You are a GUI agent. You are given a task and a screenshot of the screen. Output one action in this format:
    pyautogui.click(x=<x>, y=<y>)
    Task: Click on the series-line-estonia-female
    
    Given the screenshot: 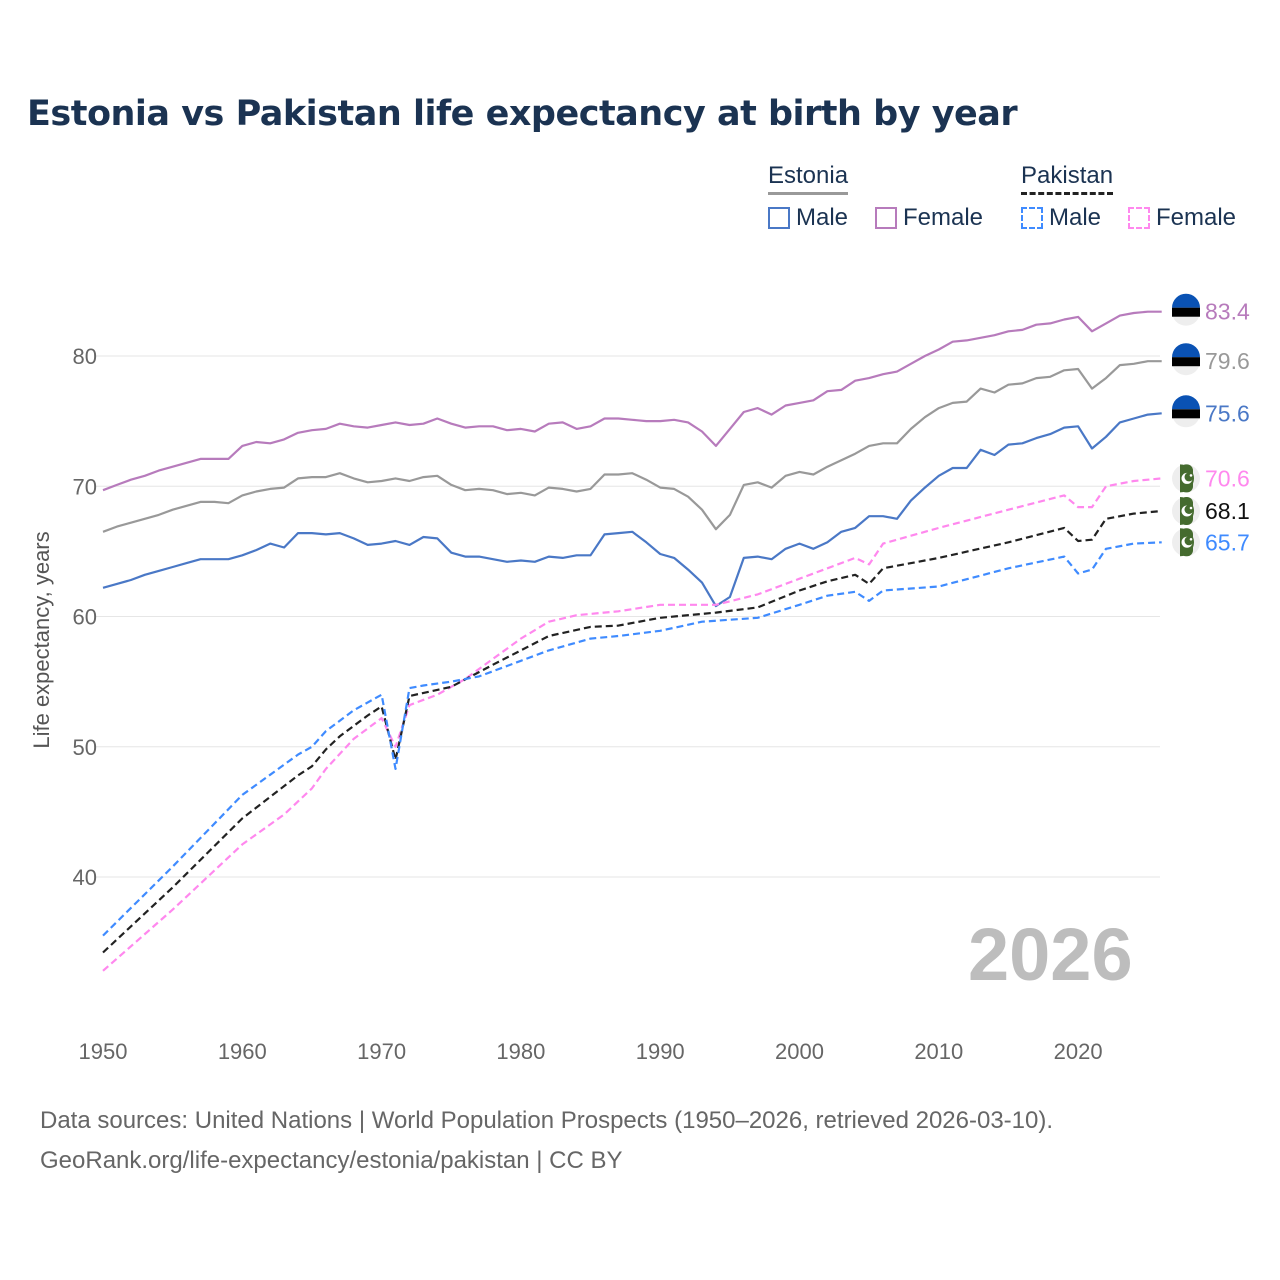 What is the action you would take?
    pyautogui.click(x=632, y=401)
    